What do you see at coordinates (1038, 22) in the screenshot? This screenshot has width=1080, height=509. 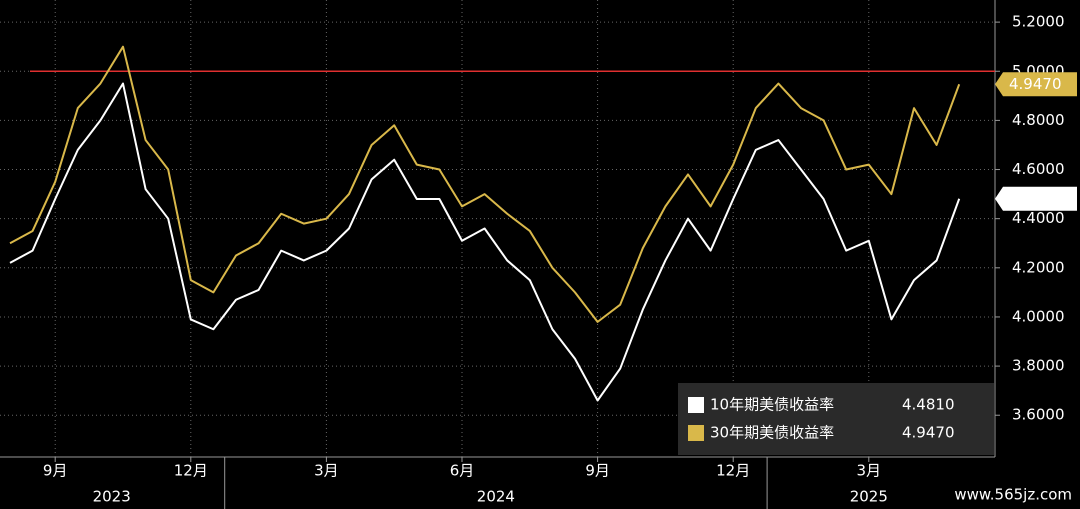 I see `y-tick-label: 5.2000` at bounding box center [1038, 22].